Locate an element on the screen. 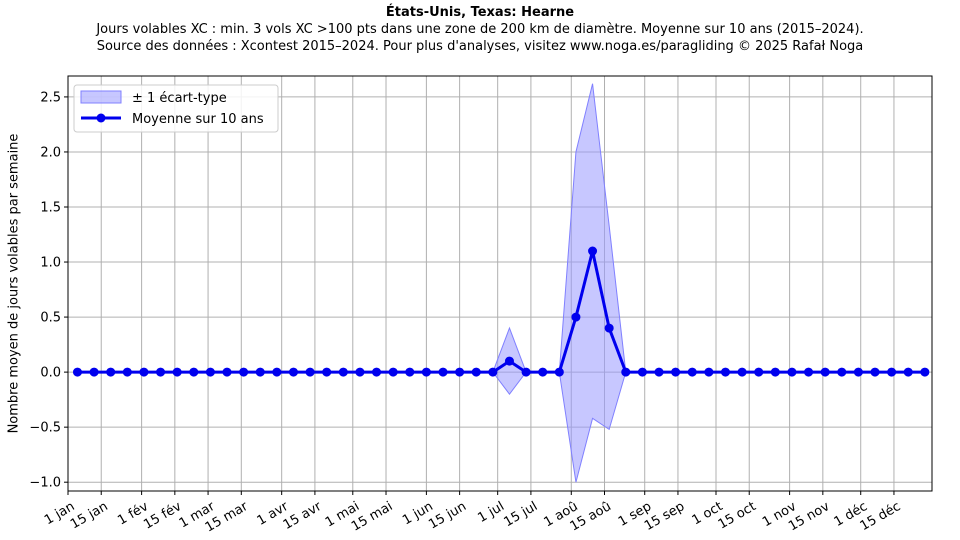 The height and width of the screenshot is (540, 960). y-tick-label: 1.5 is located at coordinates (50, 207).